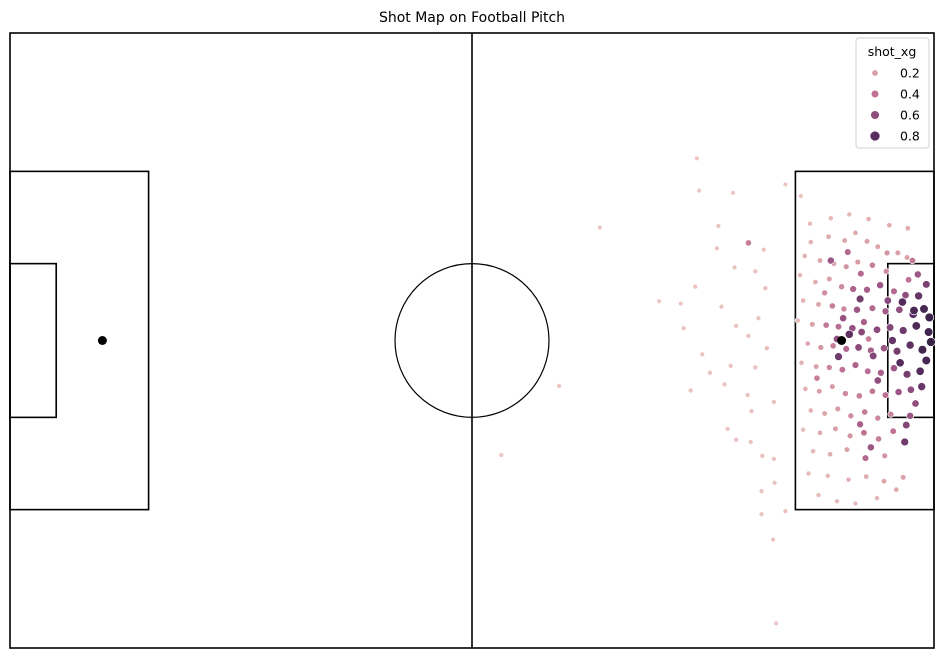 The height and width of the screenshot is (658, 944). I want to click on penalty-spot-right, so click(842, 340).